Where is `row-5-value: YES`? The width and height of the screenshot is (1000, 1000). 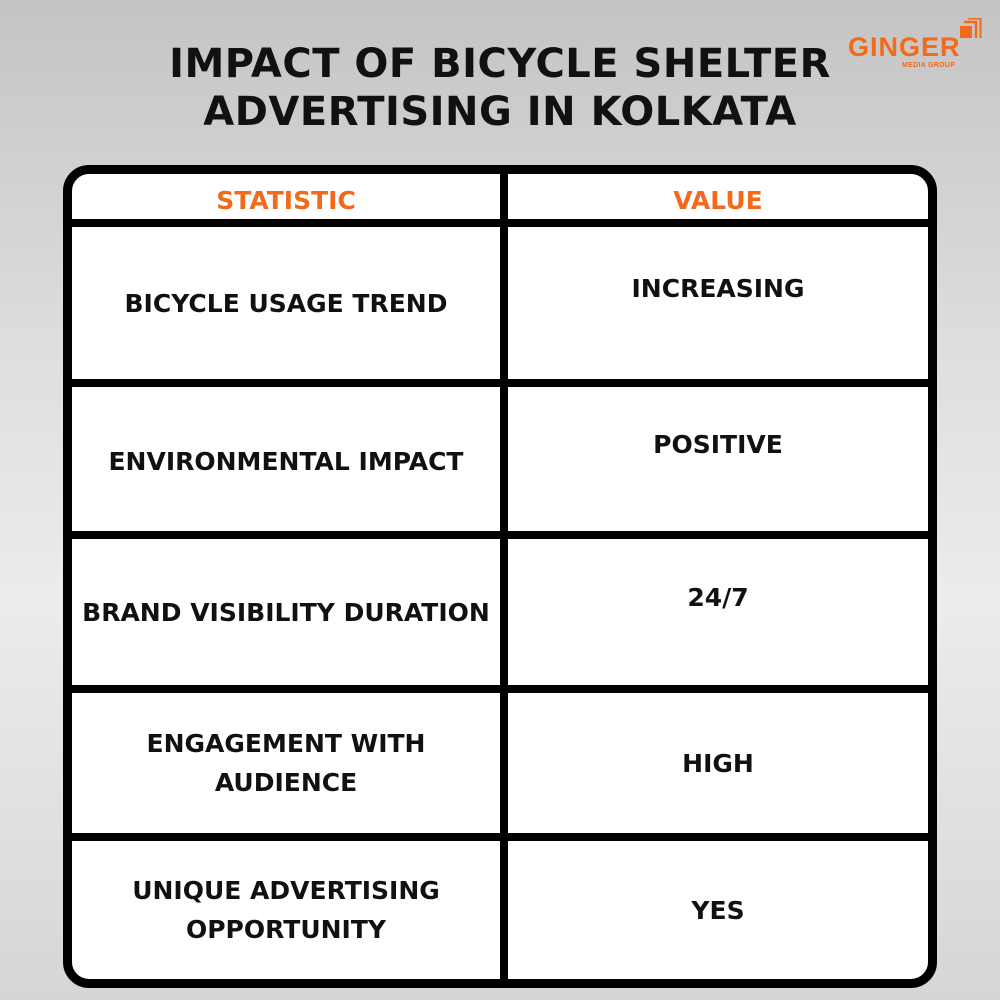
row-5-value: YES is located at coordinates (718, 910).